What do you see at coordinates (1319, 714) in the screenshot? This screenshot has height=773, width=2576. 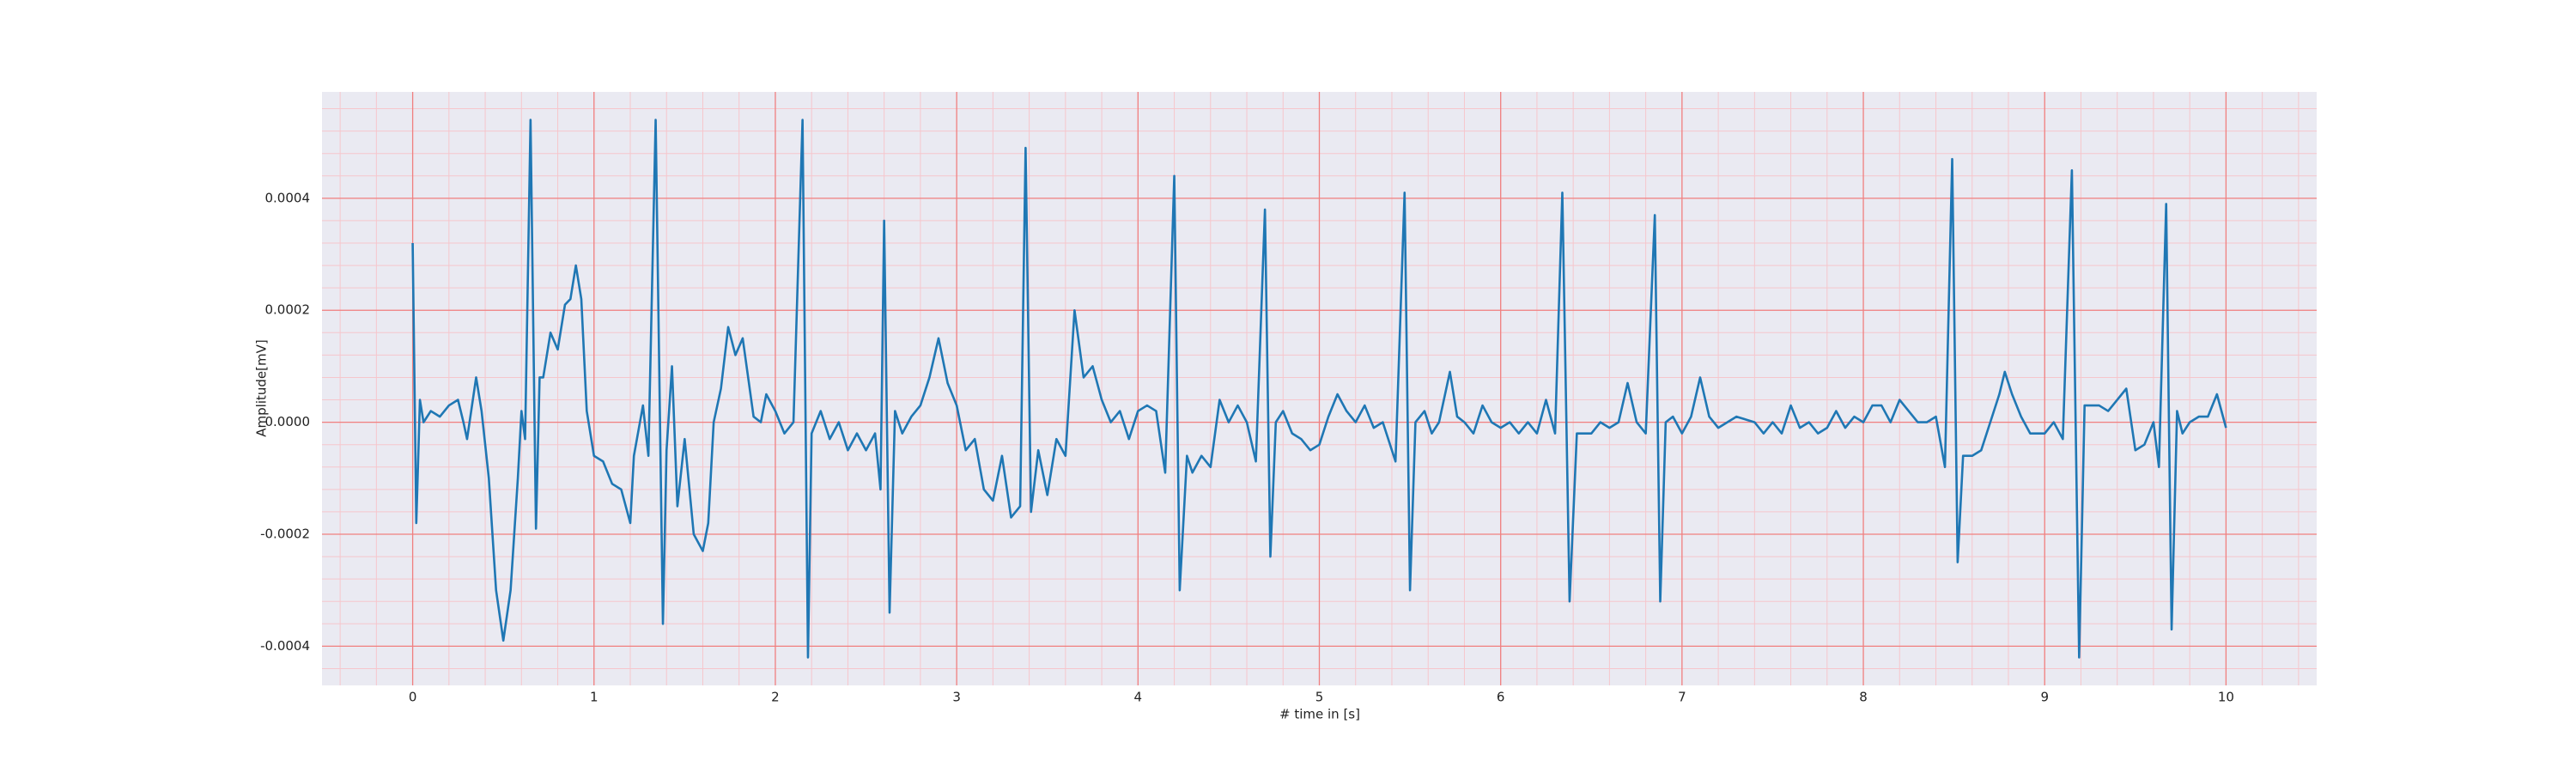 I see `x-axis-label: # time in [s]` at bounding box center [1319, 714].